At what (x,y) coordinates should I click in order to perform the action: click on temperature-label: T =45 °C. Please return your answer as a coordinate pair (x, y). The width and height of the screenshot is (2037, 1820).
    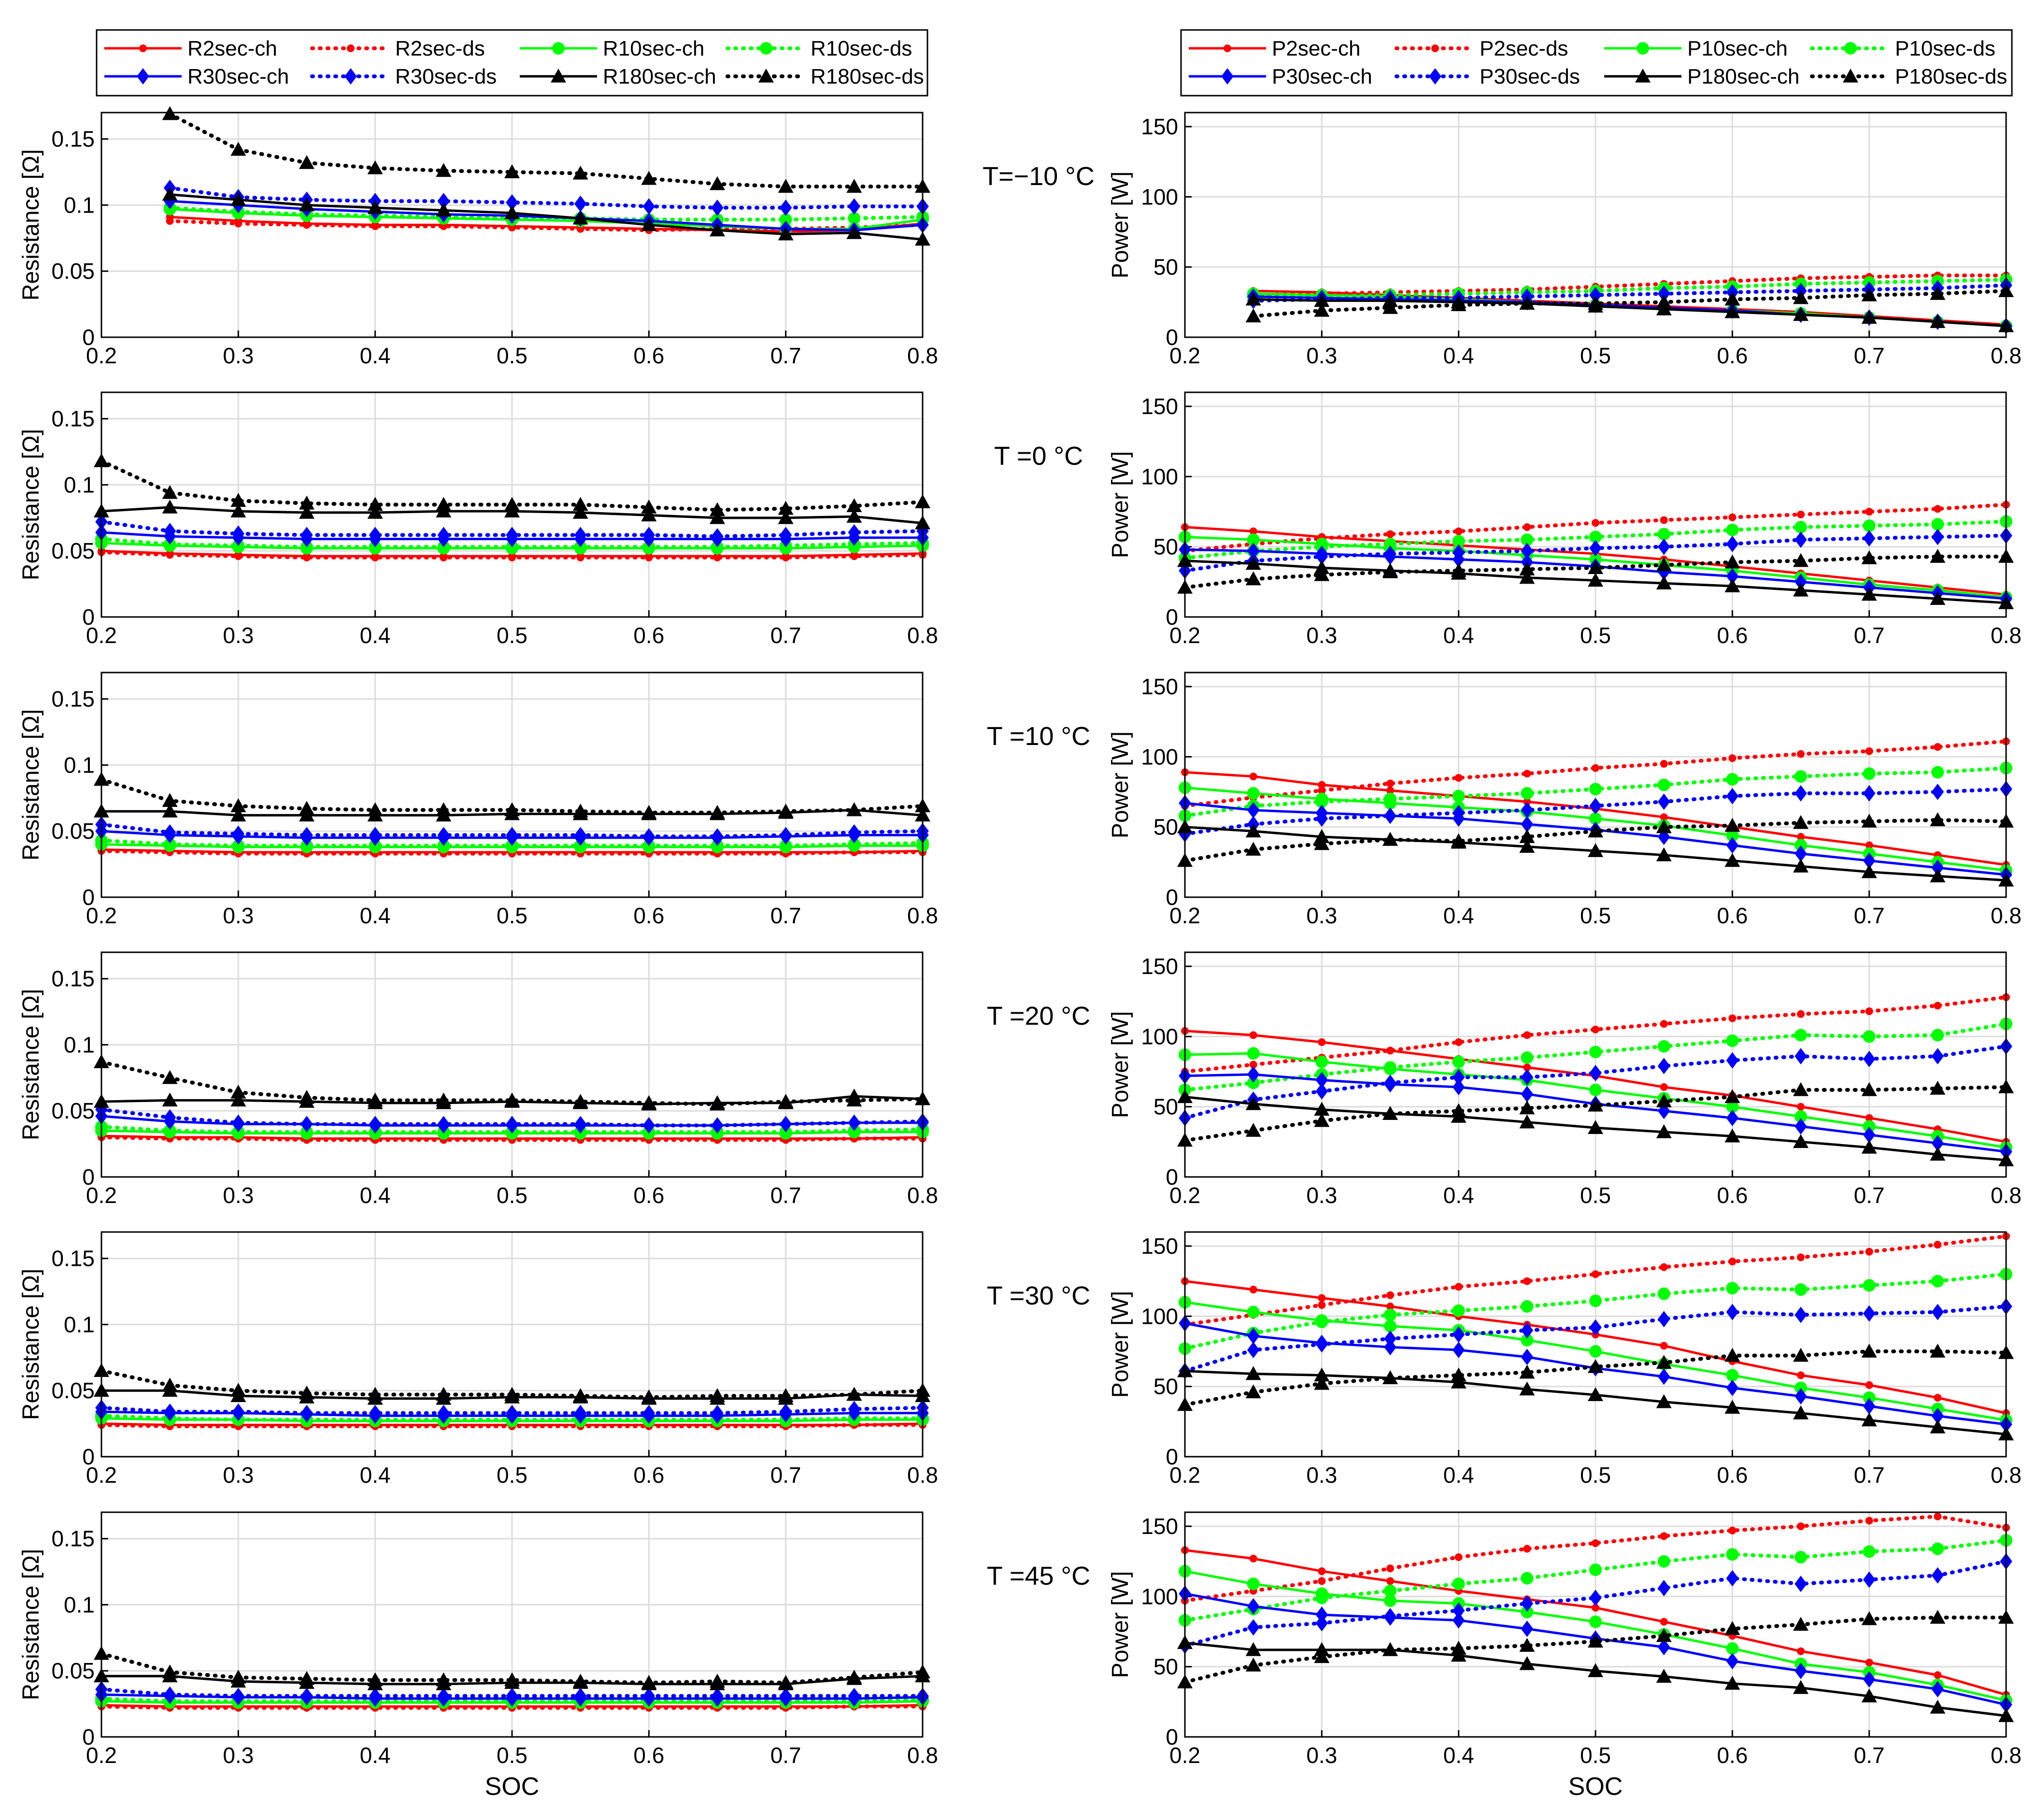
    Looking at the image, I should click on (1038, 1577).